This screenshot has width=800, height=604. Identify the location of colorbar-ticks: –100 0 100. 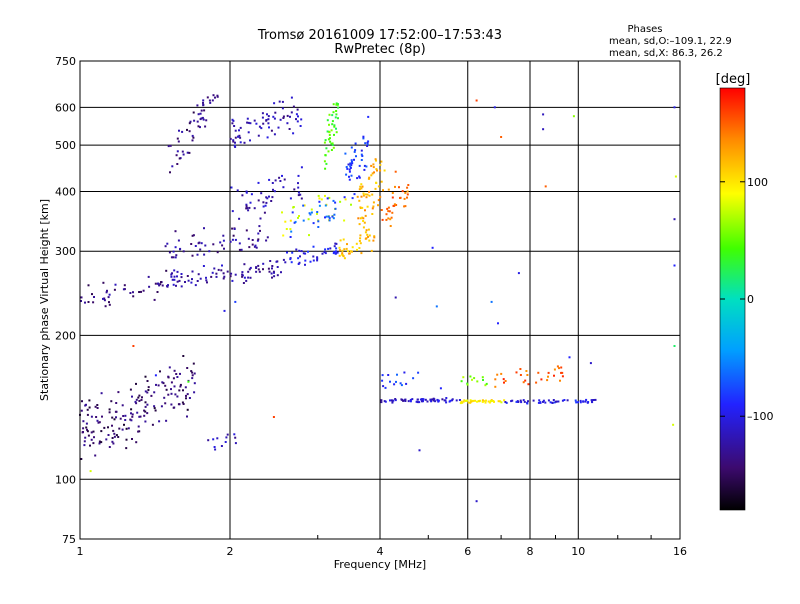
(747, 299).